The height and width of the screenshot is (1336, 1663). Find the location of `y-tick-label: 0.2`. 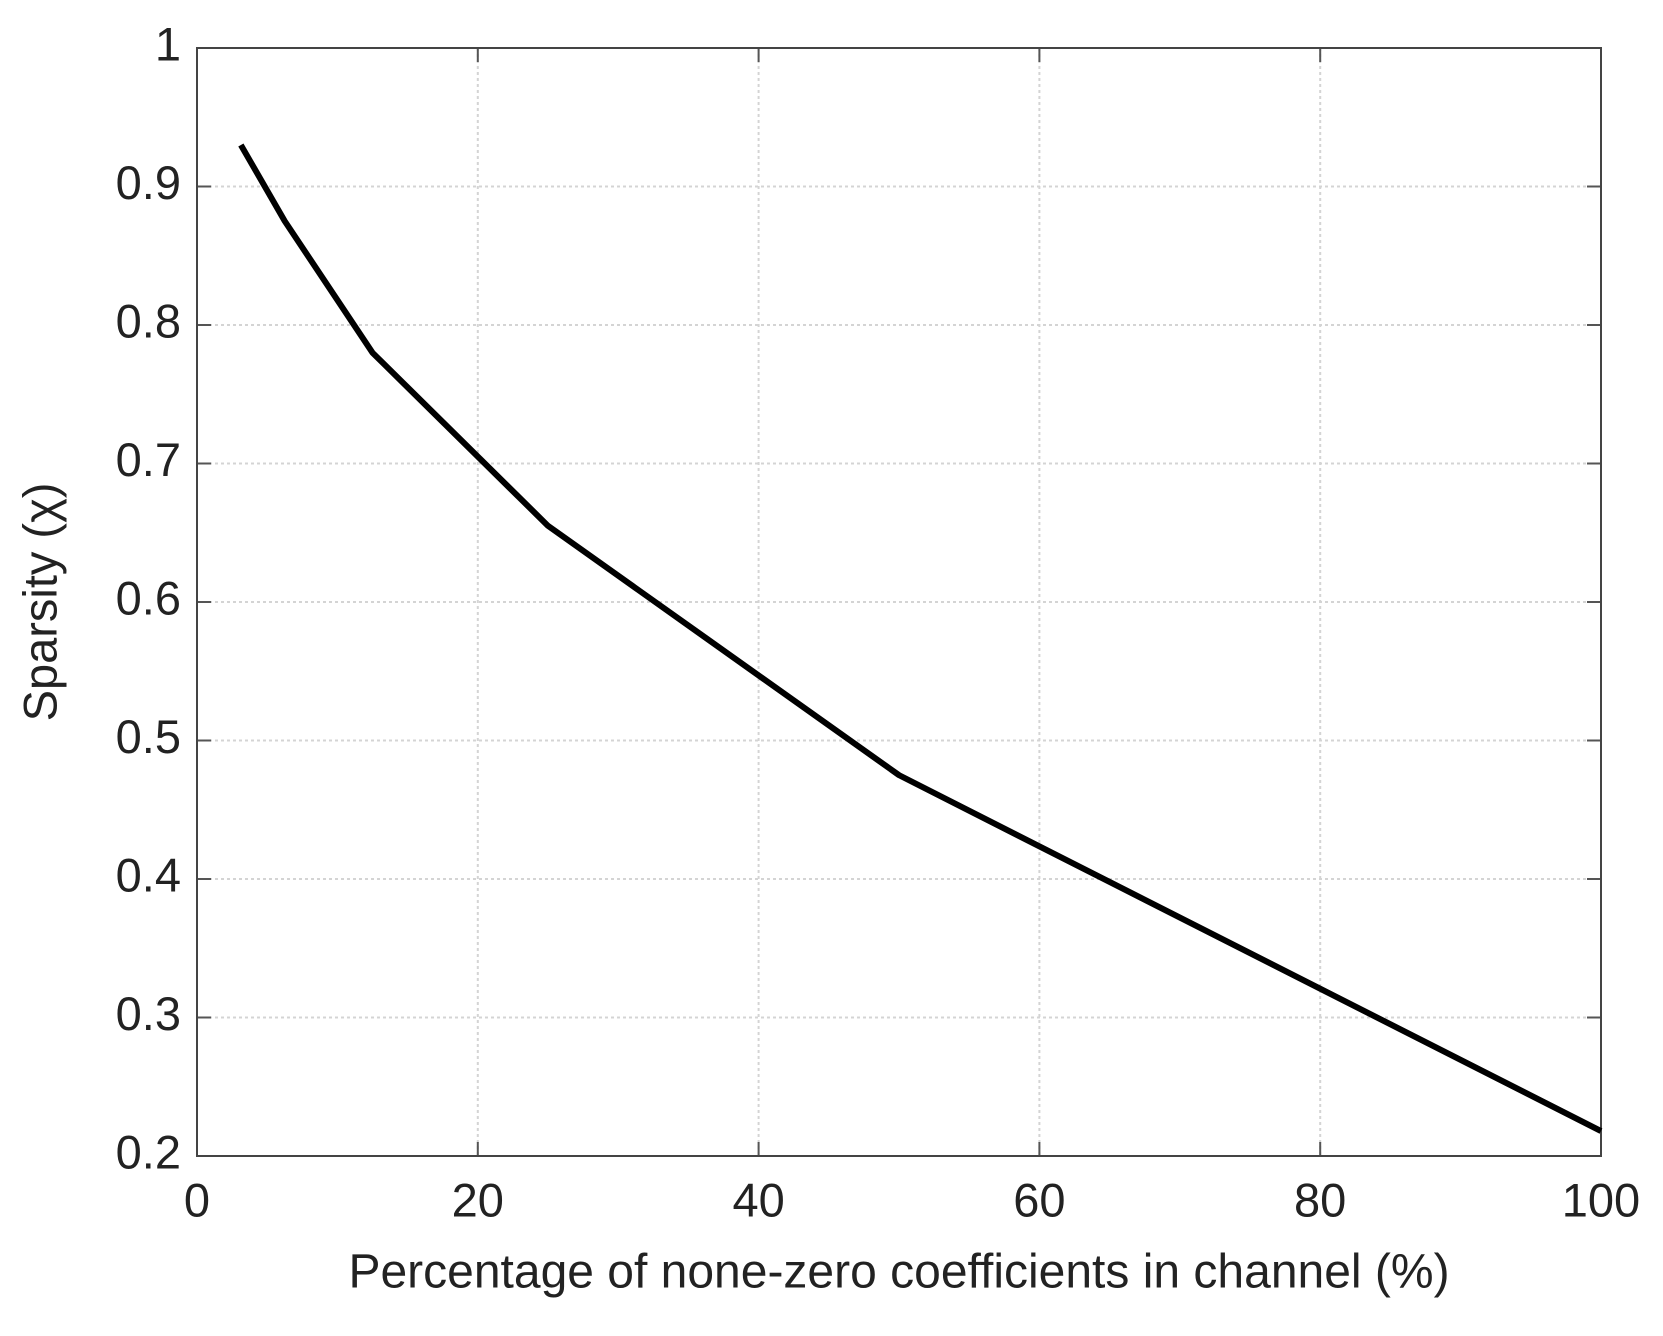

y-tick-label: 0.2 is located at coordinates (148, 1151).